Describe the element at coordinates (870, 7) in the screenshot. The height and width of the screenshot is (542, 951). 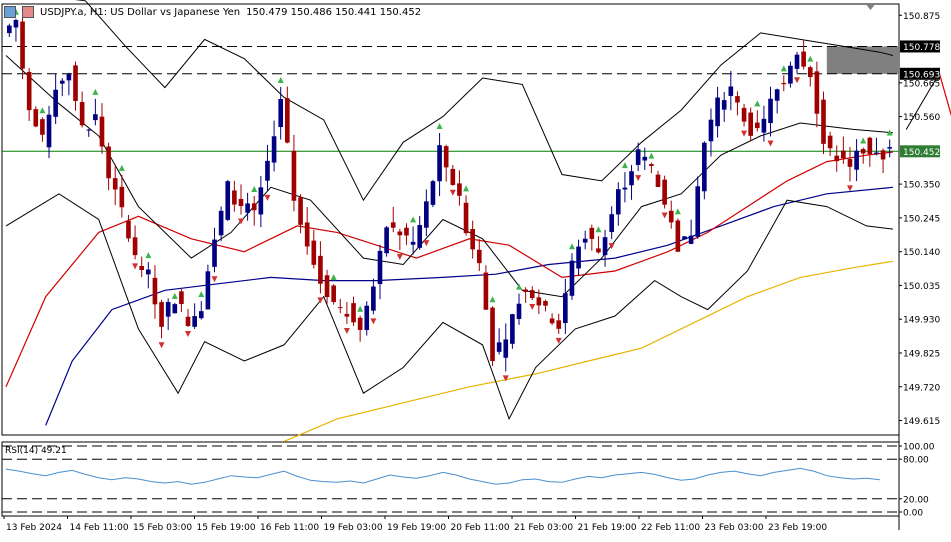
I see `chart-shift-marker` at that location.